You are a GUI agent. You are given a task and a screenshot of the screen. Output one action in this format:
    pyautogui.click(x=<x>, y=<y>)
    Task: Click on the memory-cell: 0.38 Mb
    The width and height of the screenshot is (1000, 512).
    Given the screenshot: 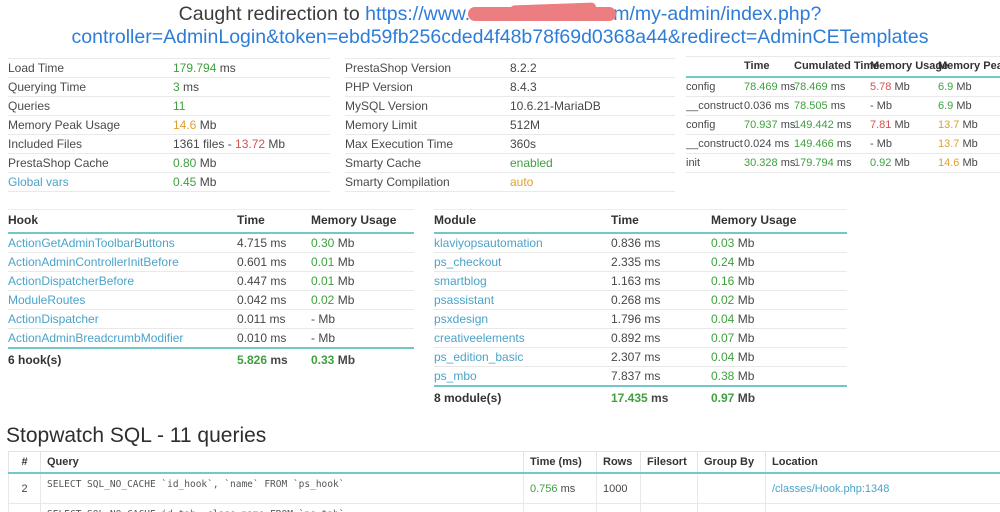 What is the action you would take?
    pyautogui.click(x=779, y=376)
    